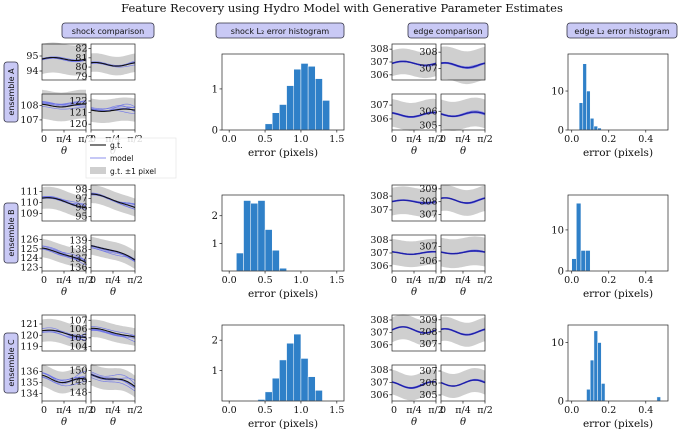 Image resolution: width=685 pixels, height=438 pixels. I want to click on y-tick-label: 110, so click(29, 202).